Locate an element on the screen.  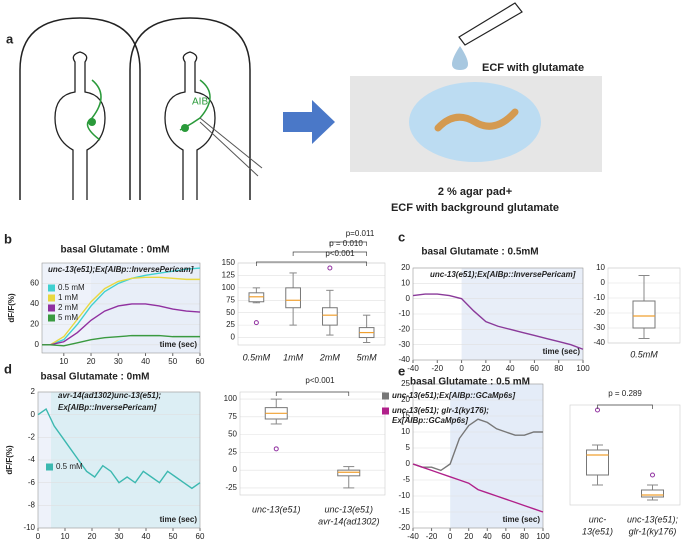
pad-label: ECF with background glutamate is located at coordinates (475, 208).